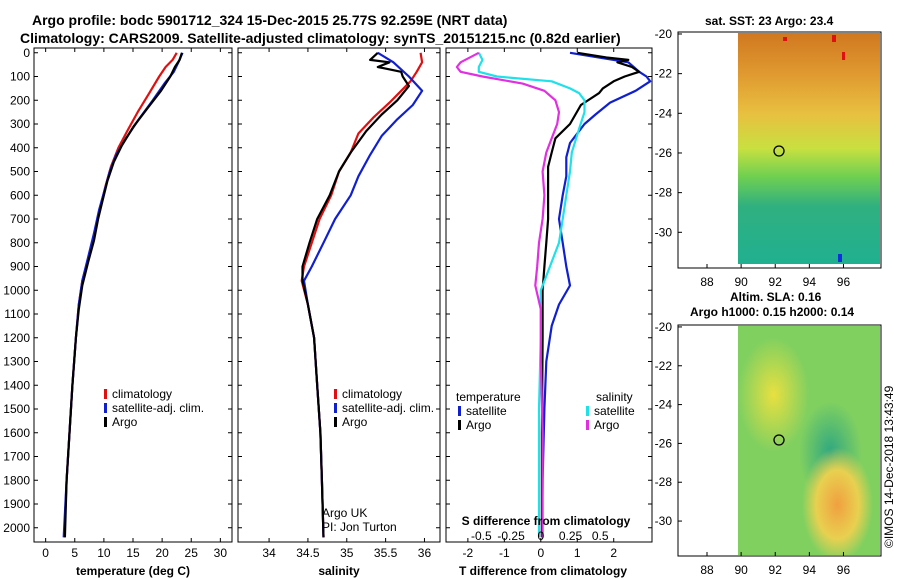 The image size is (900, 580). Describe the element at coordinates (133, 553) in the screenshot. I see `x-tick-label: 15` at that location.